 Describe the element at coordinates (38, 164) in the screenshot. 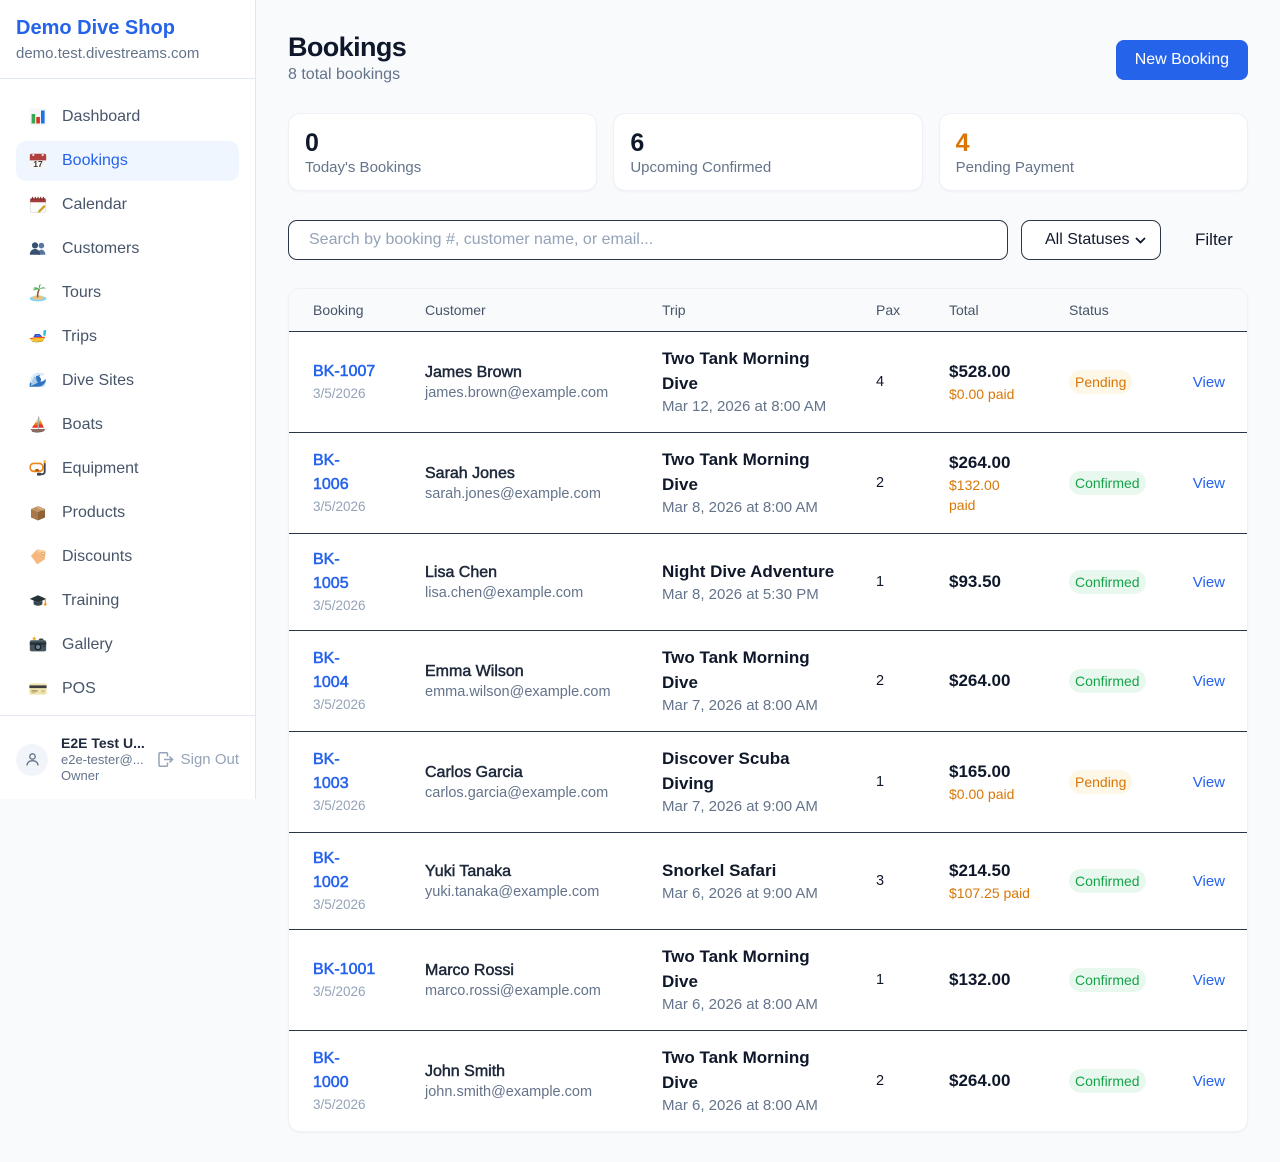

I see `svg-text: 17` at that location.